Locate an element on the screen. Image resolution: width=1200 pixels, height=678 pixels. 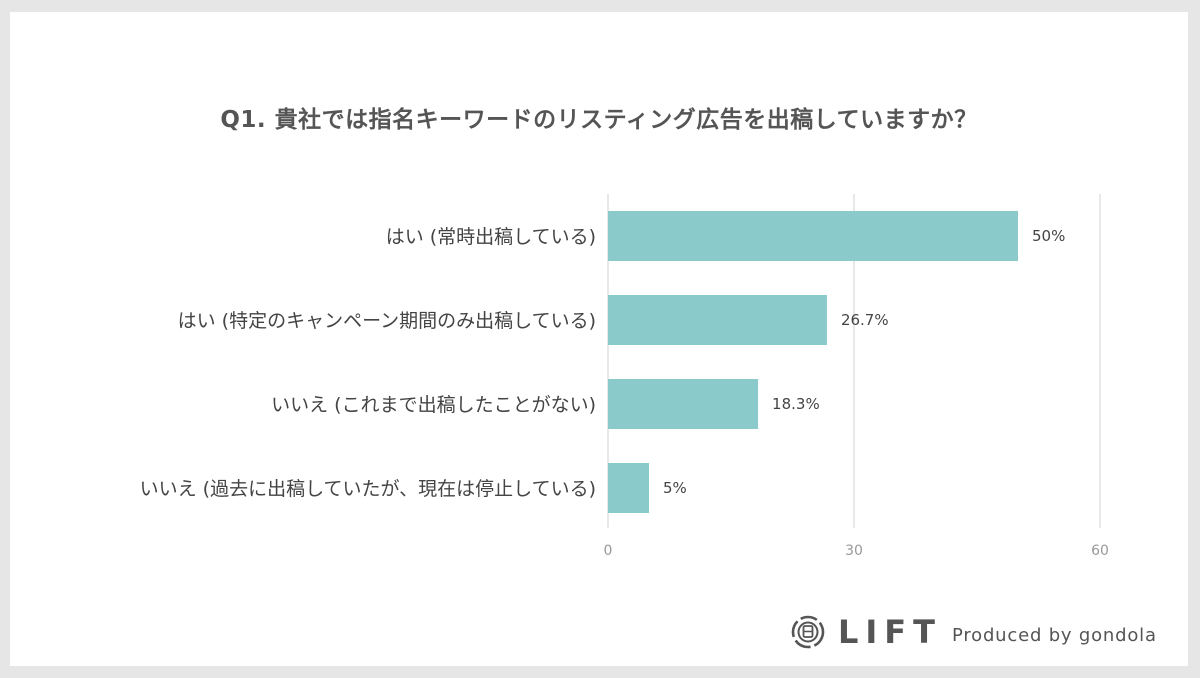
bar-value-label: 5% is located at coordinates (675, 488).